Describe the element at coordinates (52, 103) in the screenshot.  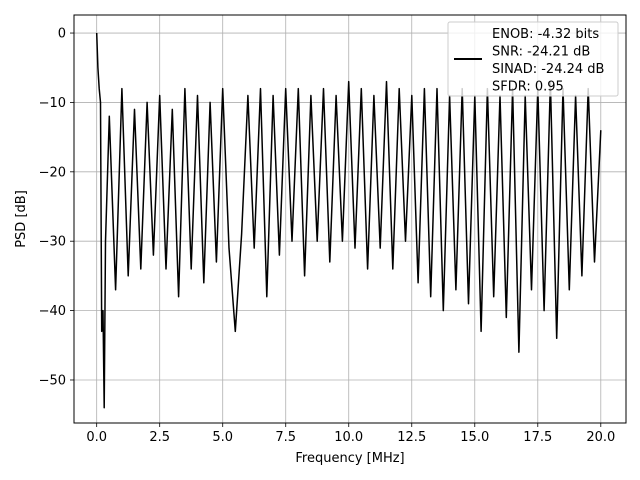
I see `y-tick-label: −10` at that location.